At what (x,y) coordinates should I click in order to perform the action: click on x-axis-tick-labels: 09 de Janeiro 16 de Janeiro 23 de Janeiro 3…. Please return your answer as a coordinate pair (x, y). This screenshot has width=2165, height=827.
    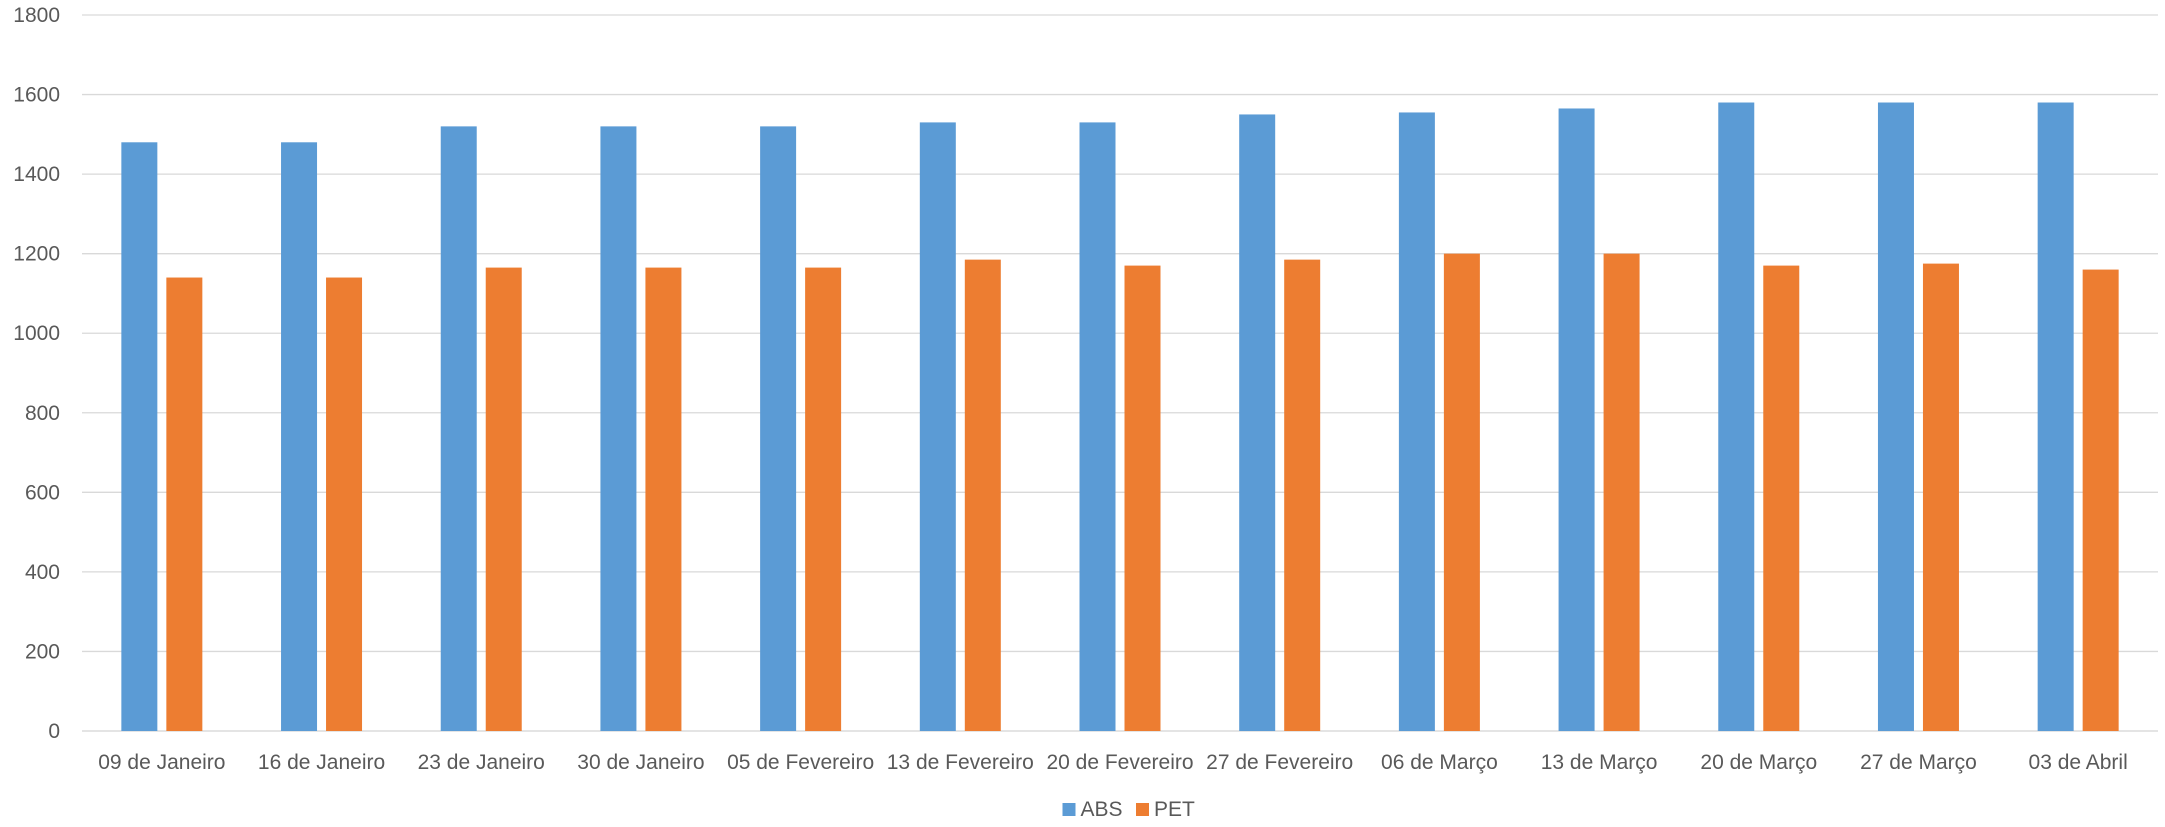
    Looking at the image, I should click on (1113, 762).